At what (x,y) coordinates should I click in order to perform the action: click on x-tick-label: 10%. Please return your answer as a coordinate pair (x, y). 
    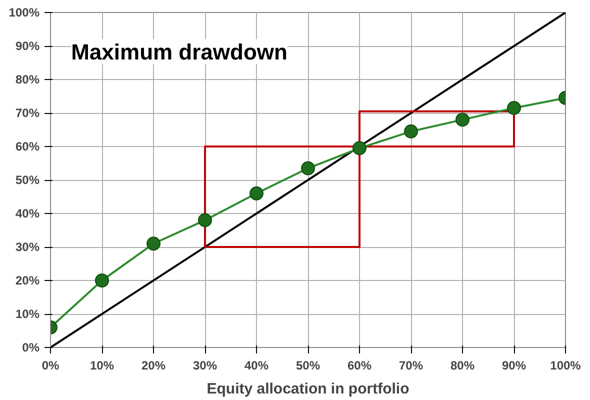
    Looking at the image, I should click on (102, 365).